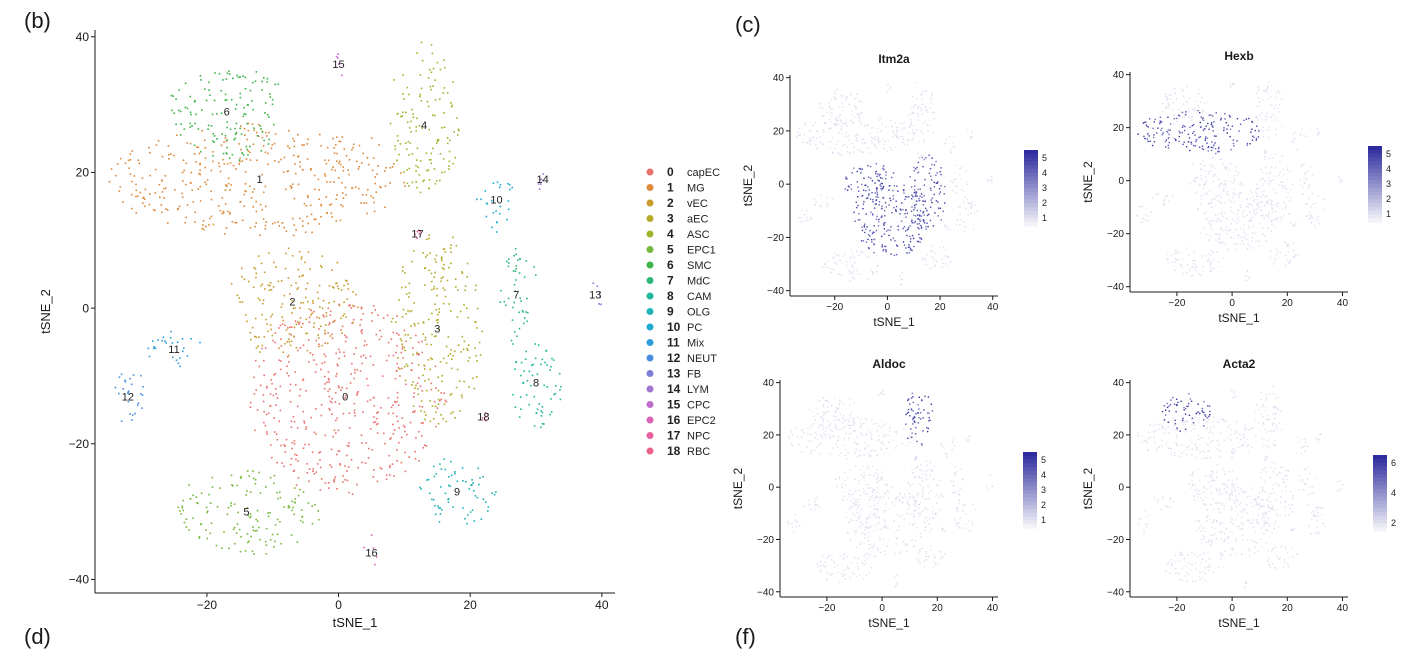 This screenshot has height=652, width=1422. I want to click on y-tick-label: −20, so click(1115, 540).